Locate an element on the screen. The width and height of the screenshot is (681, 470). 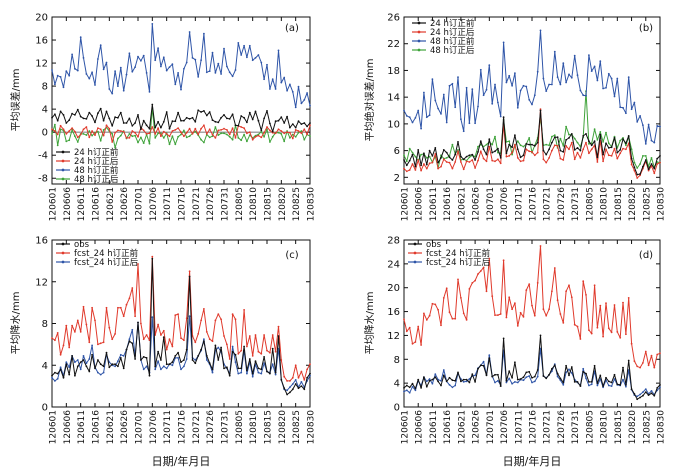
y-tick-label-a-5: 12 is located at coordinates (41, 64).